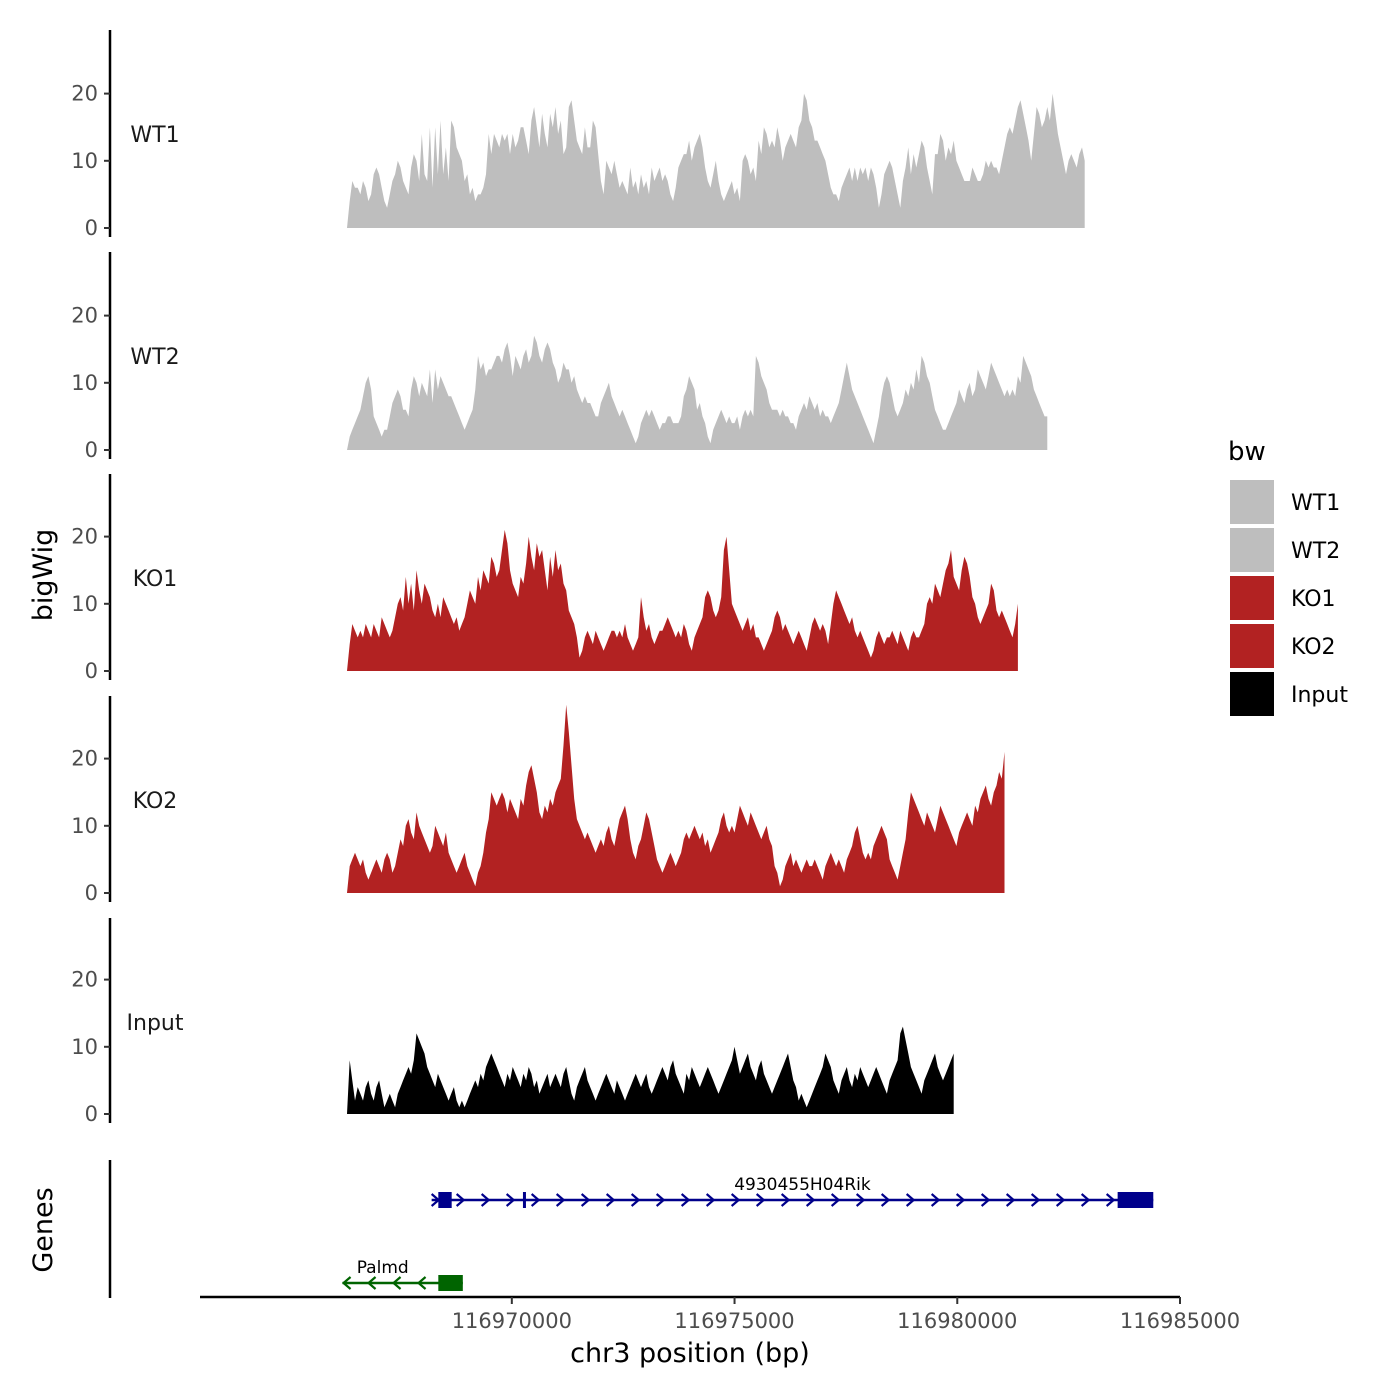 The height and width of the screenshot is (1400, 1400). Describe the element at coordinates (1319, 695) in the screenshot. I see `legend-label-input: Input` at that location.